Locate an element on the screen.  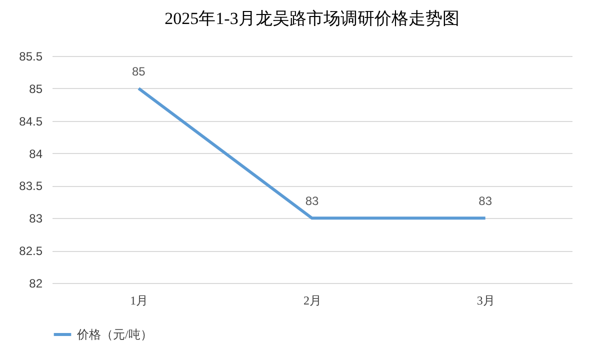
y-tick-label: 83 is located at coordinates (36, 219).